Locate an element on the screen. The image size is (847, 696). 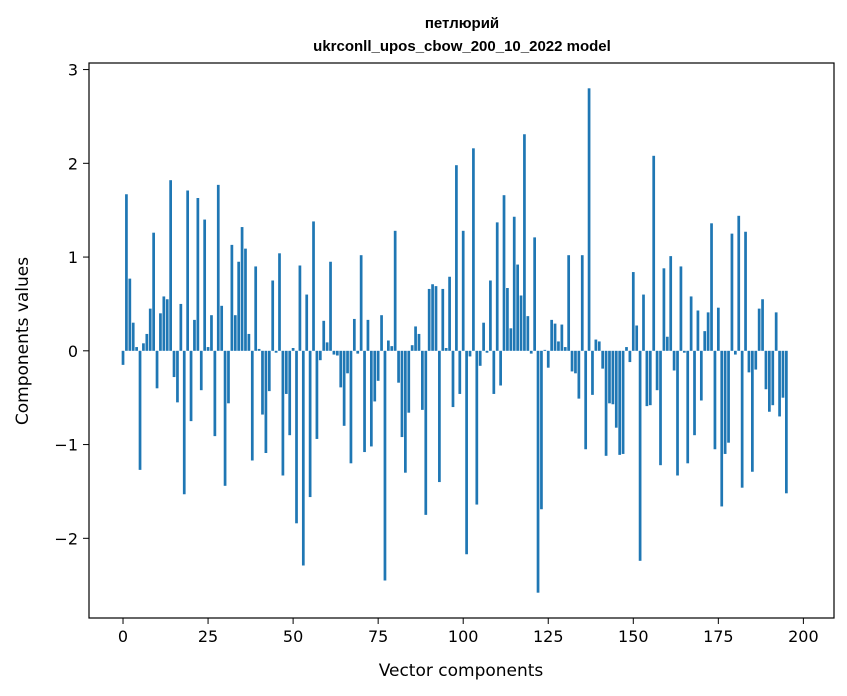
y-tick-label-5: 3 is located at coordinates (73, 70).